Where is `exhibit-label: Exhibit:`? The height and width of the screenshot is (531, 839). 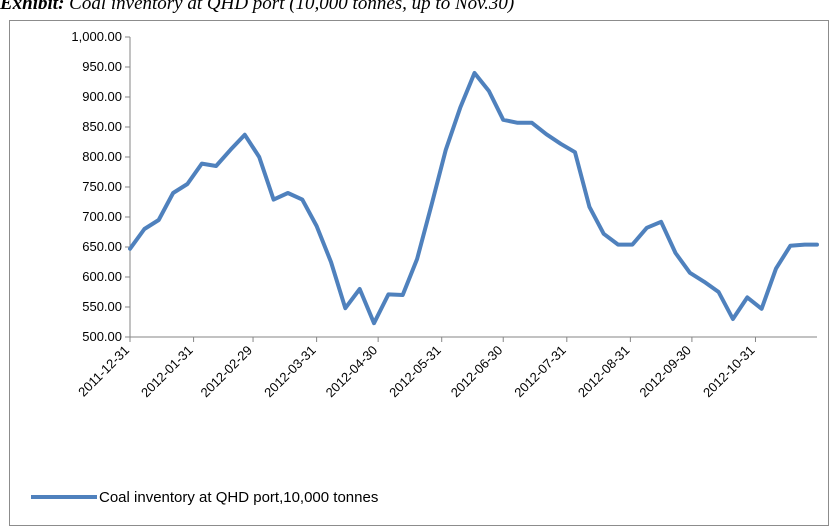 exhibit-label: Exhibit: is located at coordinates (32, 7).